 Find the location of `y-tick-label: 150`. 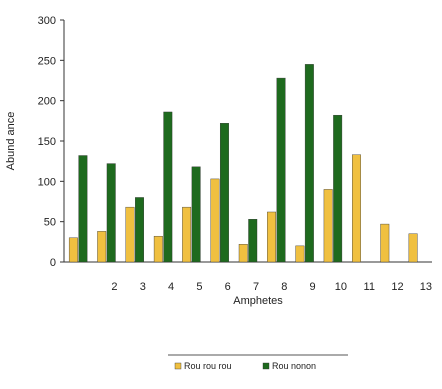

y-tick-label: 150 is located at coordinates (47, 142).